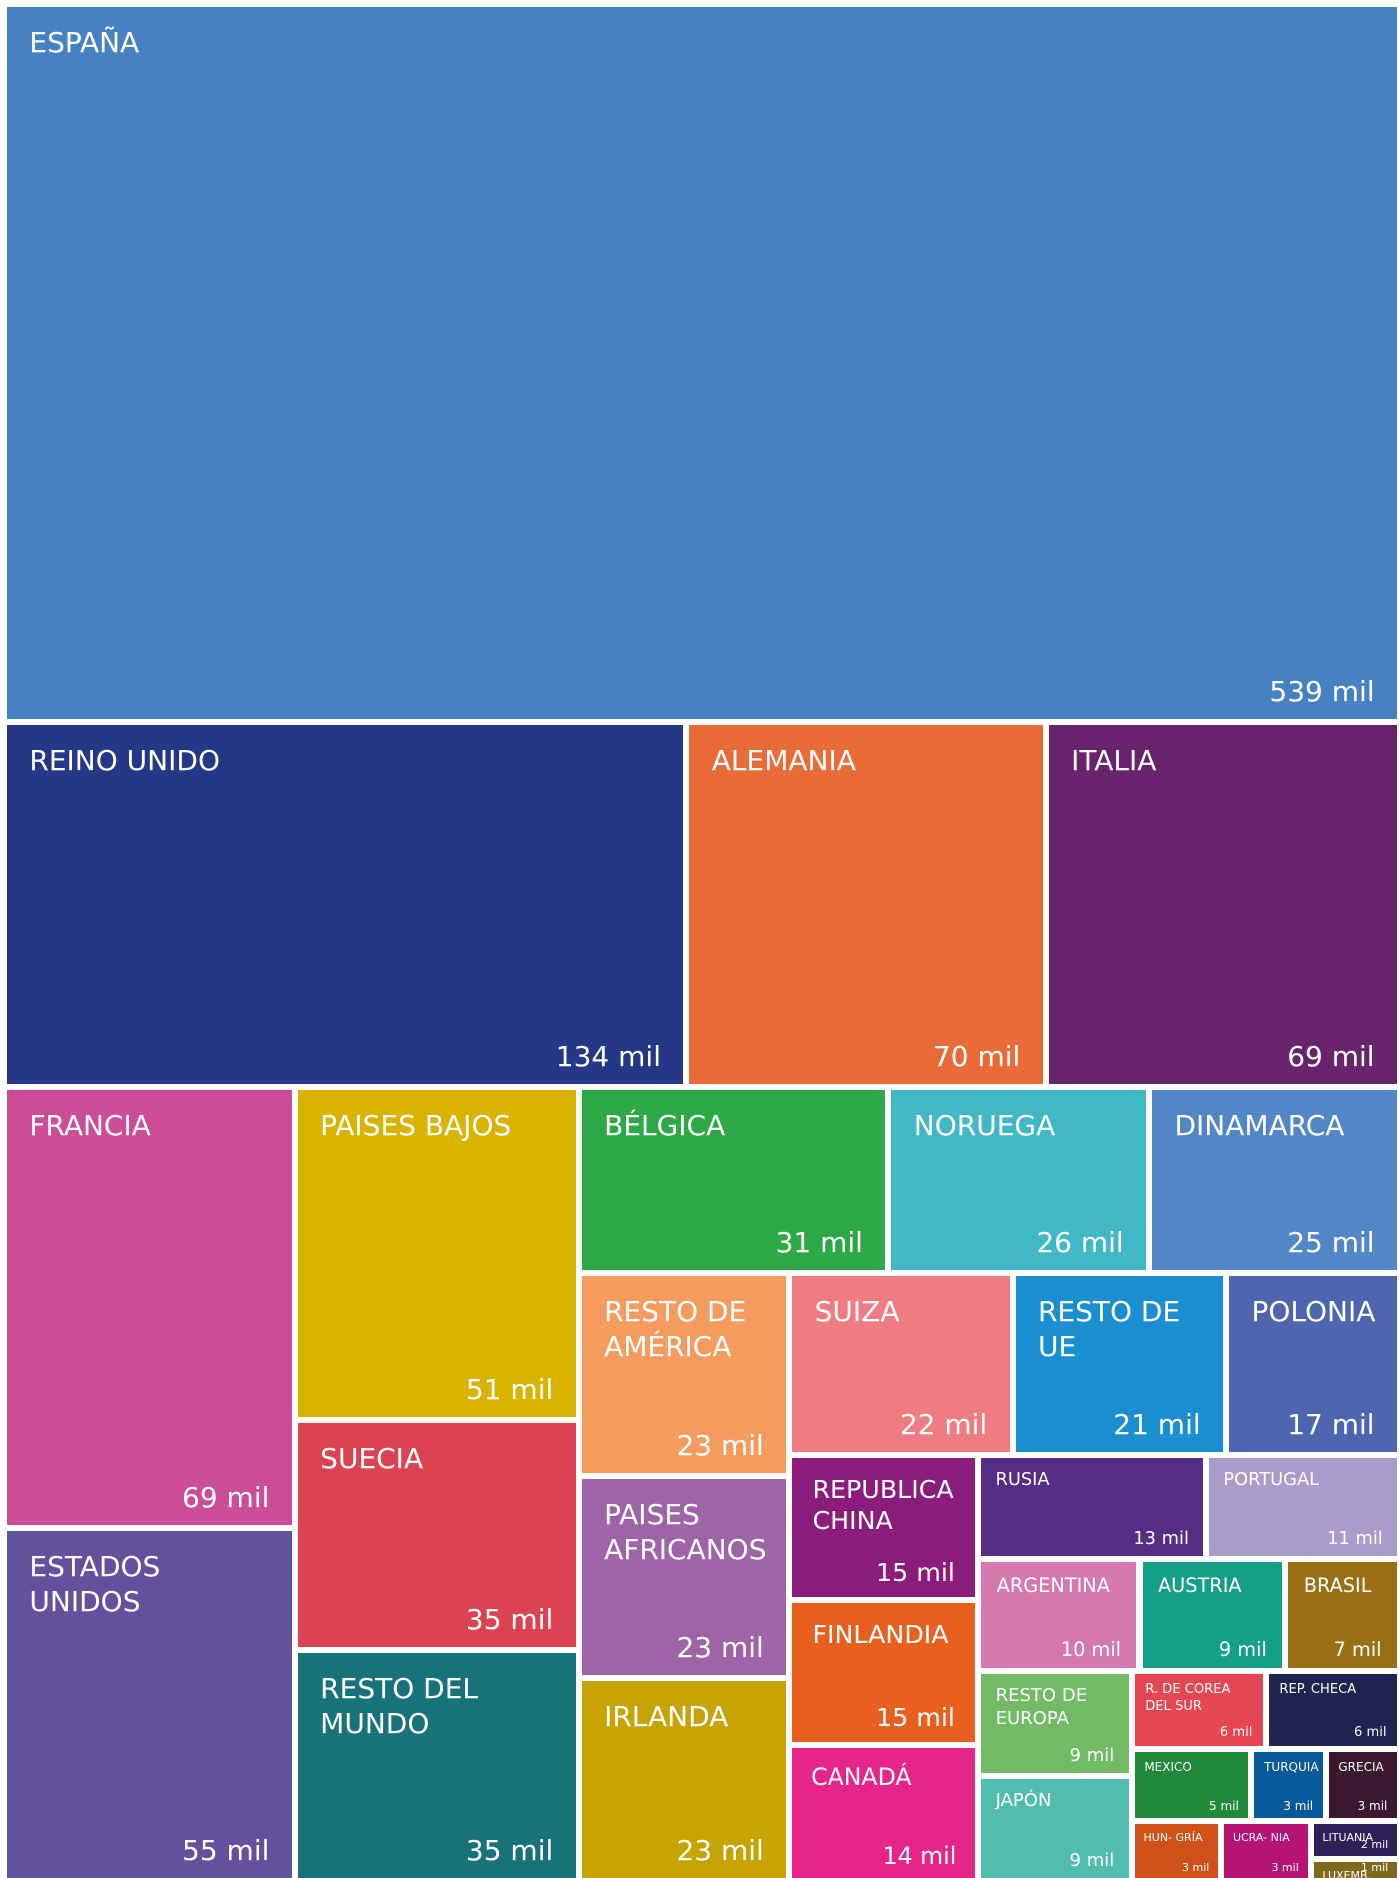 This screenshot has height=1878, width=1399. What do you see at coordinates (416, 1125) in the screenshot?
I see `cell-label: PAISES BAJOS` at bounding box center [416, 1125].